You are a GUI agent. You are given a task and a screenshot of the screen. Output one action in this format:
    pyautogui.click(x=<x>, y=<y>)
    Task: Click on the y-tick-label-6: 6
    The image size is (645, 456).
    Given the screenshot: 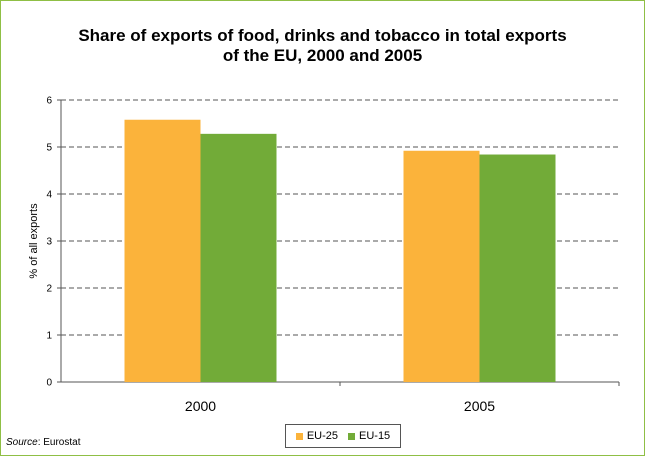 What is the action you would take?
    pyautogui.click(x=49, y=101)
    